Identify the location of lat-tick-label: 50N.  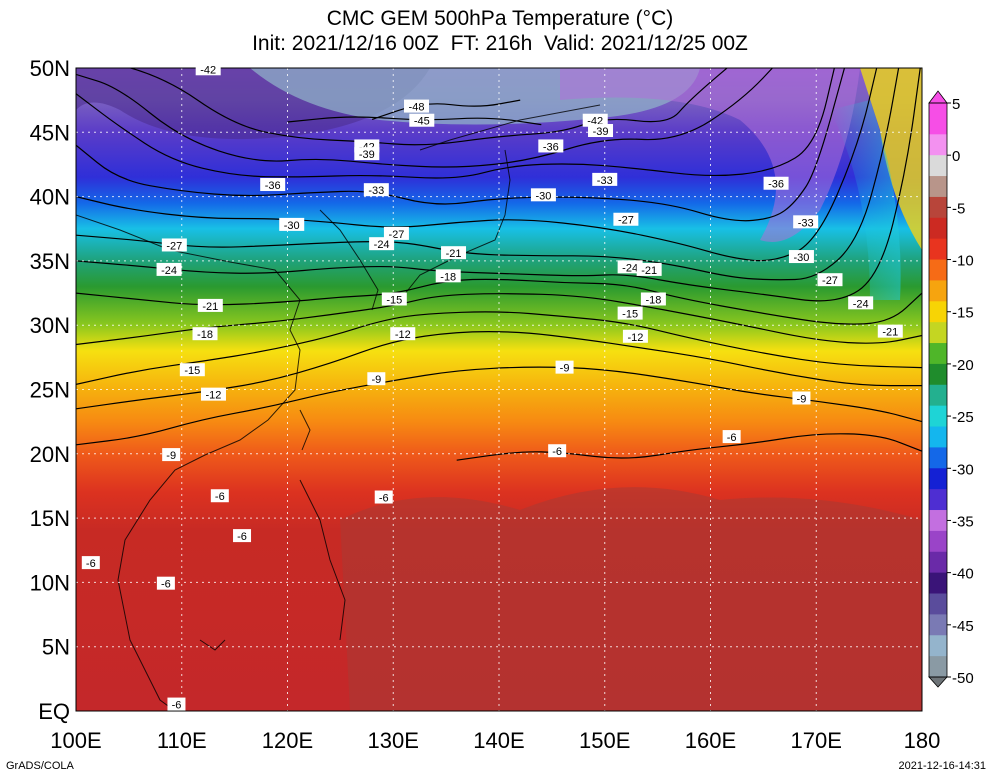
(50, 68).